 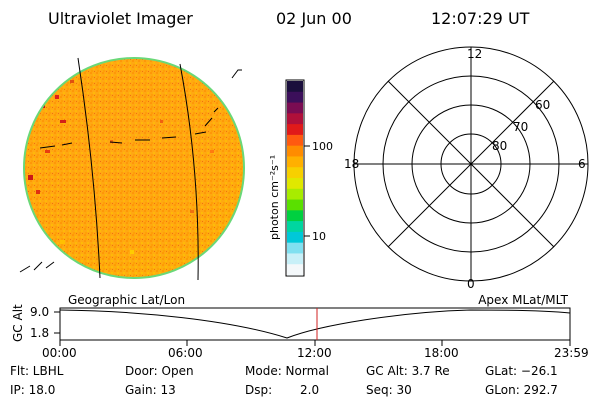 What do you see at coordinates (39, 312) in the screenshot?
I see `y-tick-9: 9.0` at bounding box center [39, 312].